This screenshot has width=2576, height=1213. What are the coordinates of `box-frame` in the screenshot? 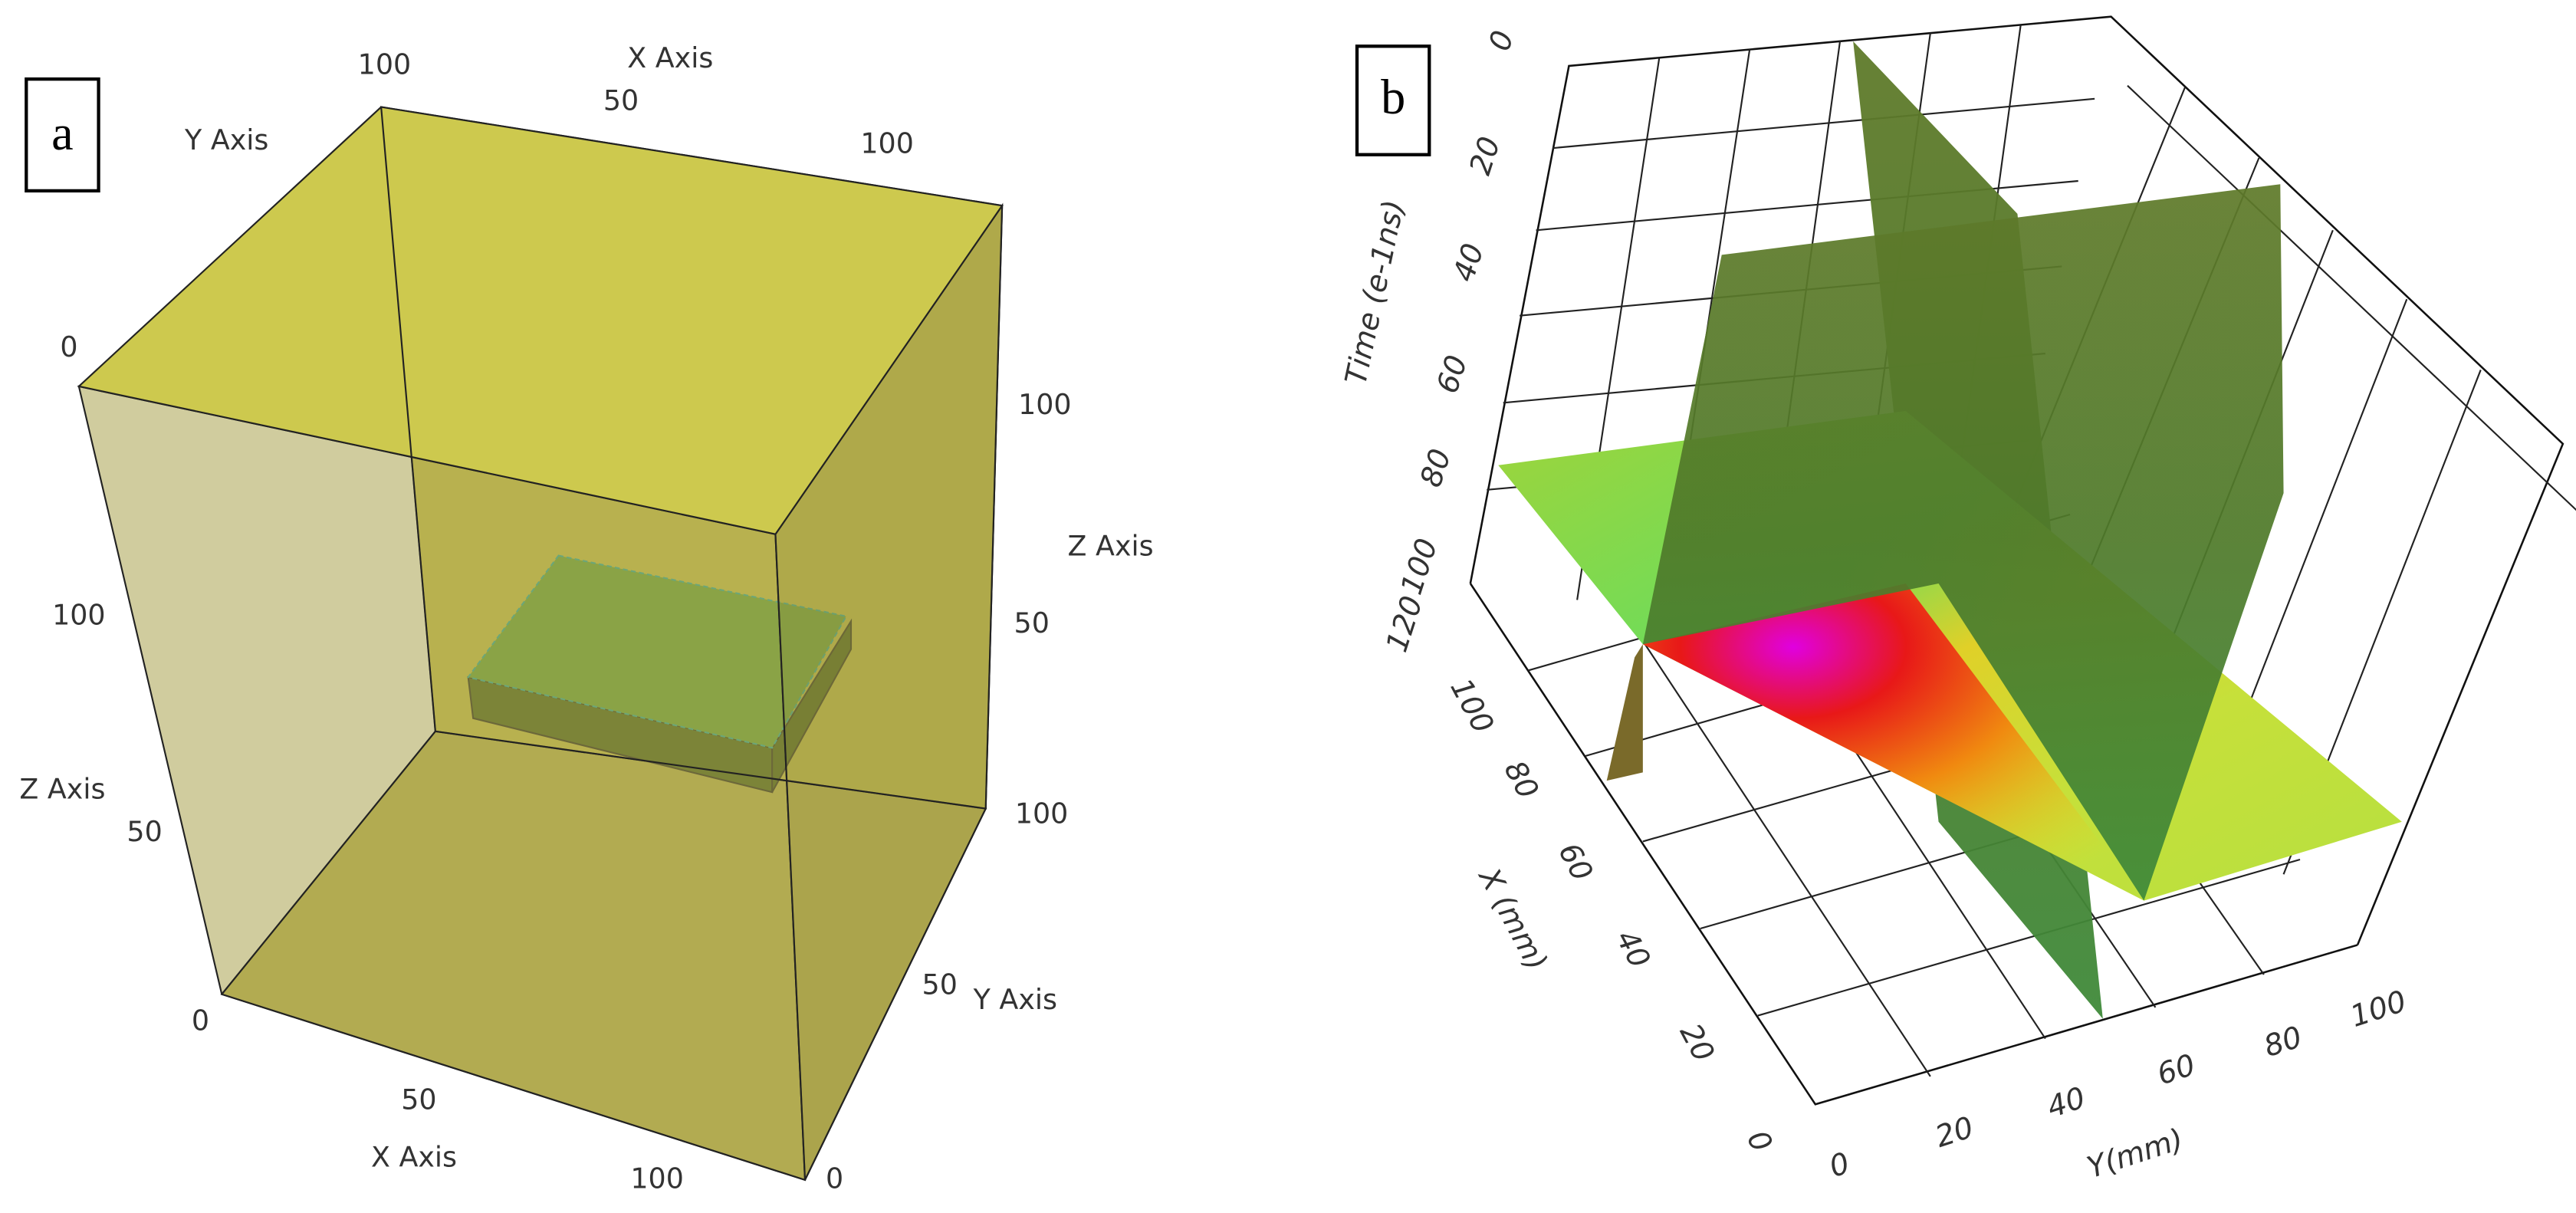 It's located at (1914, 844).